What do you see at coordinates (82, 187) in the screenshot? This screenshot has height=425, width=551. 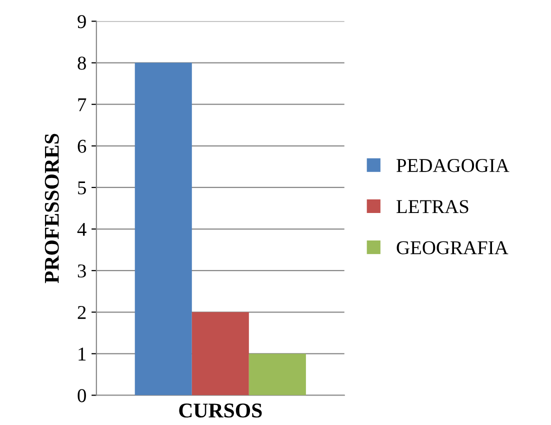 I see `y-tick-label: 5` at bounding box center [82, 187].